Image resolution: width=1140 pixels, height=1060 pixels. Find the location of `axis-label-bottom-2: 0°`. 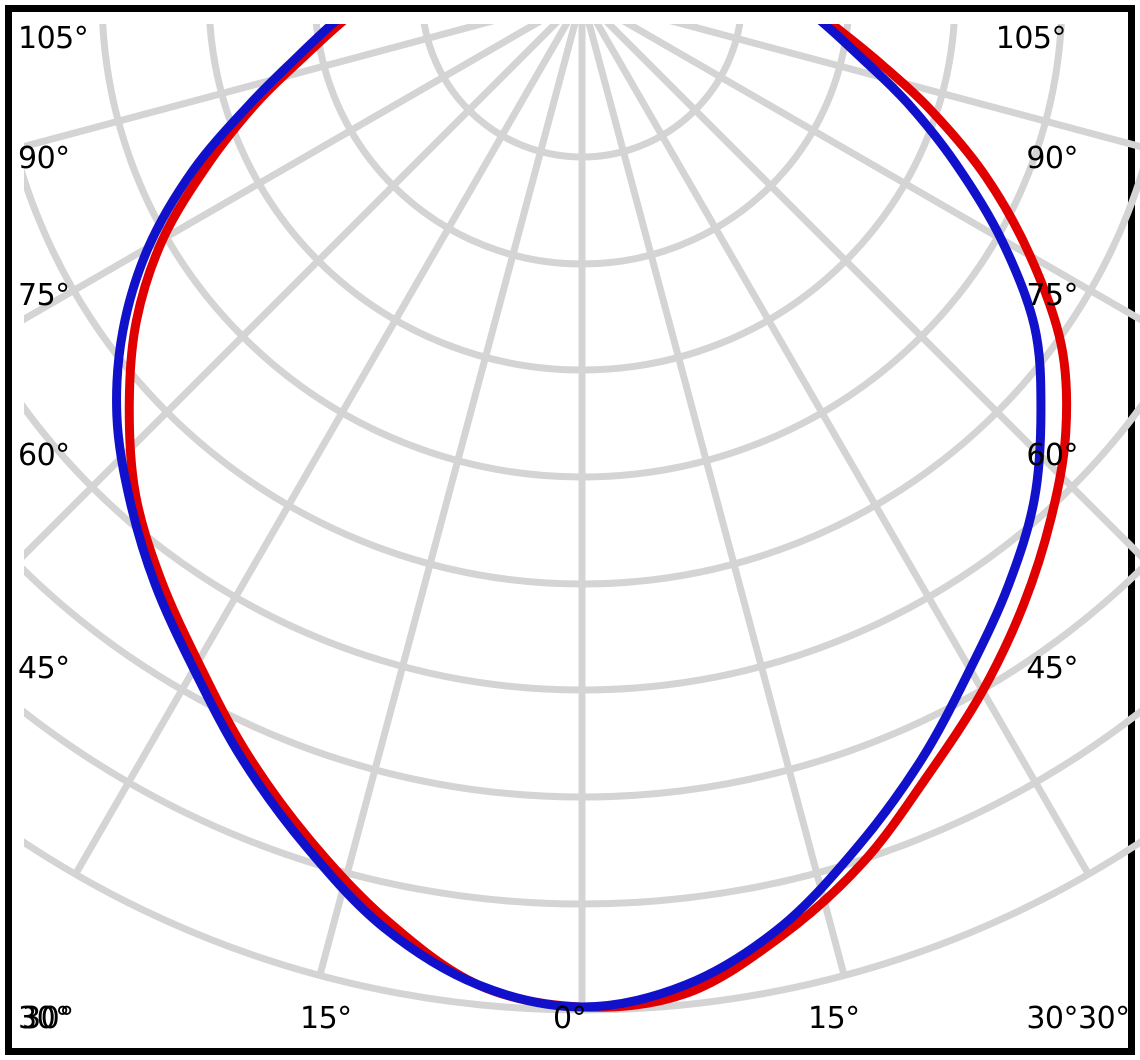

axis-label-bottom-2: 0° is located at coordinates (570, 1018).